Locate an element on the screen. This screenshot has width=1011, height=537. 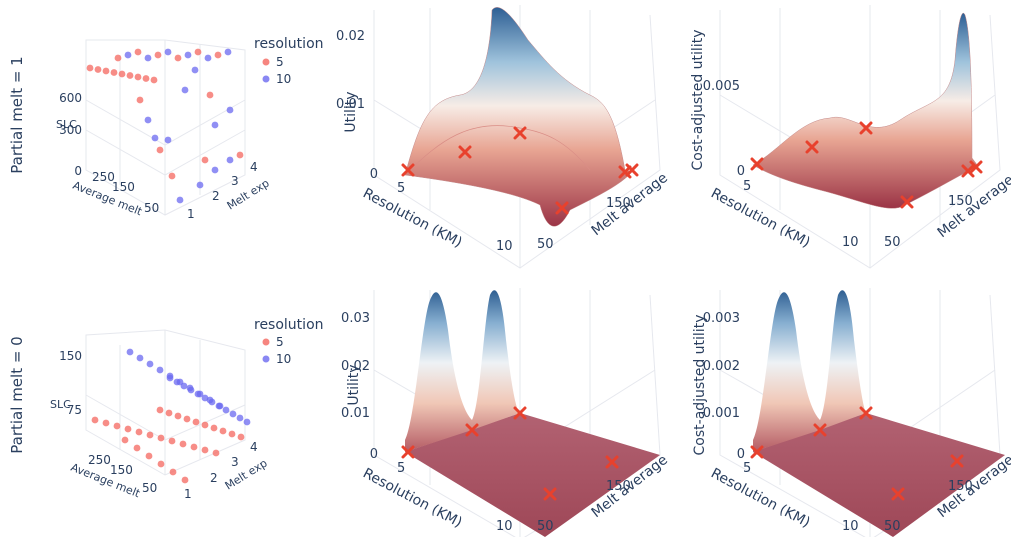
slc-tick: 75 is located at coordinates (74, 410).